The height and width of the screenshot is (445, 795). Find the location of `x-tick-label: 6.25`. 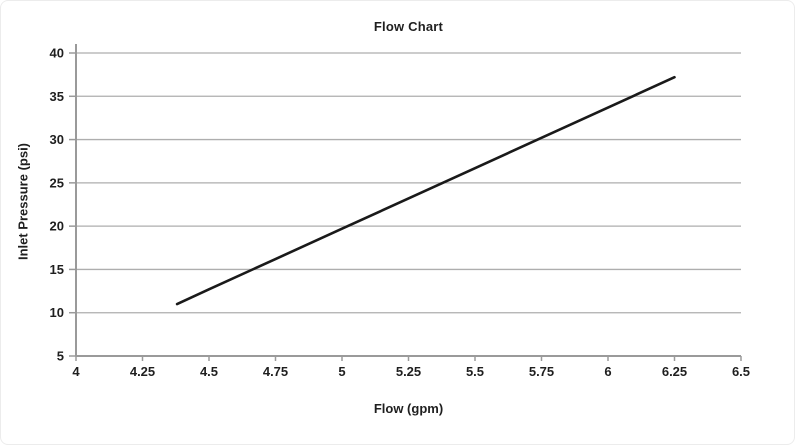

x-tick-label: 6.25 is located at coordinates (674, 371).